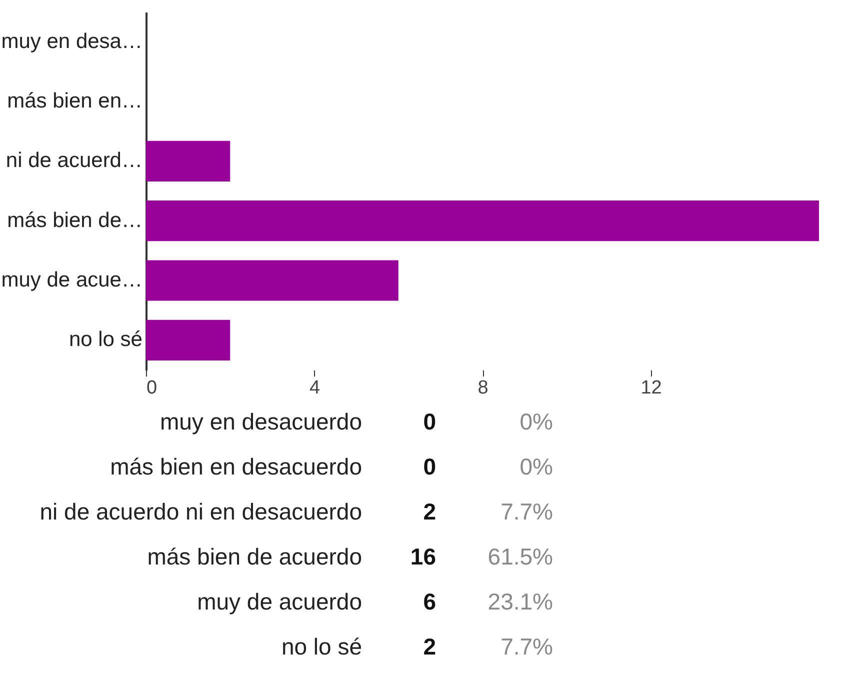  Describe the element at coordinates (279, 601) in the screenshot. I see `category-label: muy de acuerdo` at that location.